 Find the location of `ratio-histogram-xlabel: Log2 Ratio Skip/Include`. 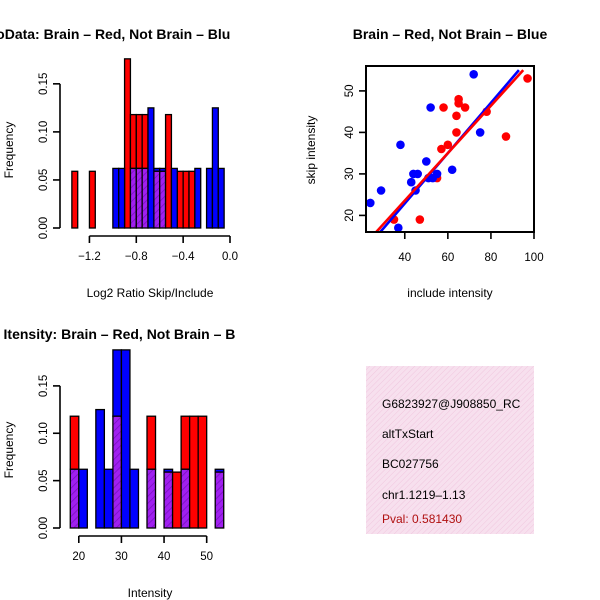

ratio-histogram-xlabel: Log2 Ratio Skip/Include is located at coordinates (150, 293).